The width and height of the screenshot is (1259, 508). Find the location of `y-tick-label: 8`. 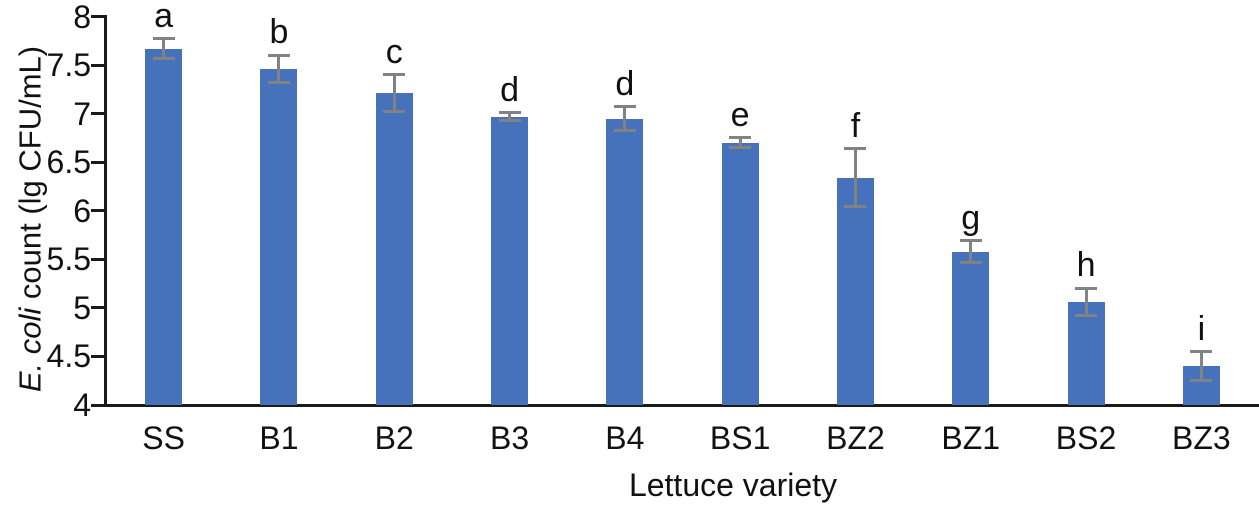

y-tick-label: 8 is located at coordinates (82, 17).